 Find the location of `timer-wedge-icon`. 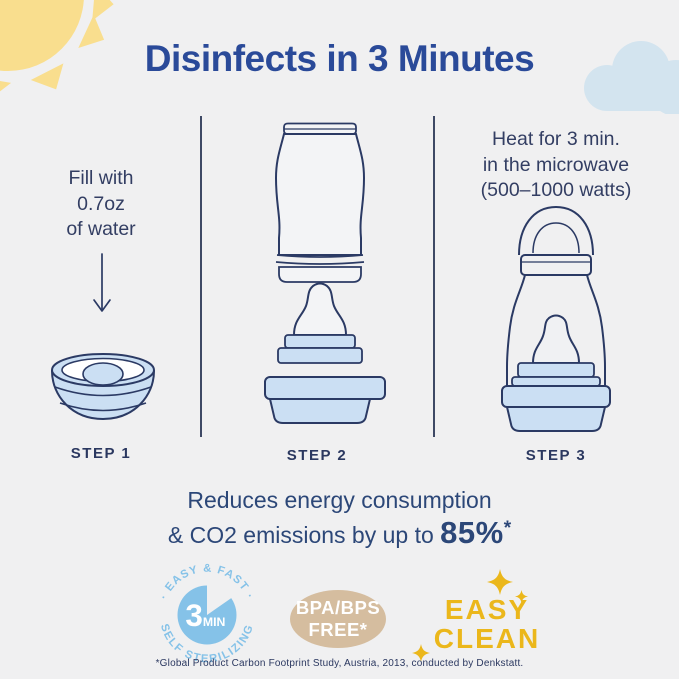

timer-wedge-icon is located at coordinates (221, 598).